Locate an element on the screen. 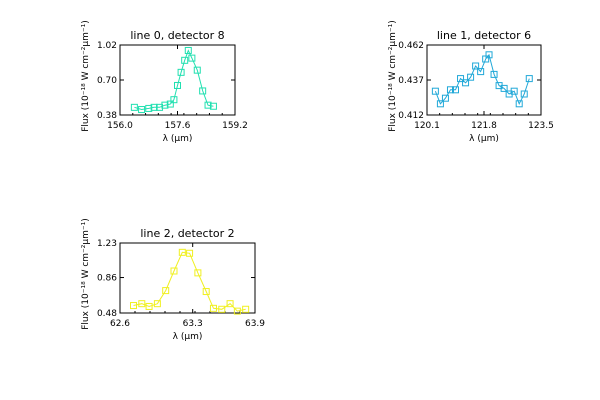  y-tick-label: 0.437 is located at coordinates (411, 81).